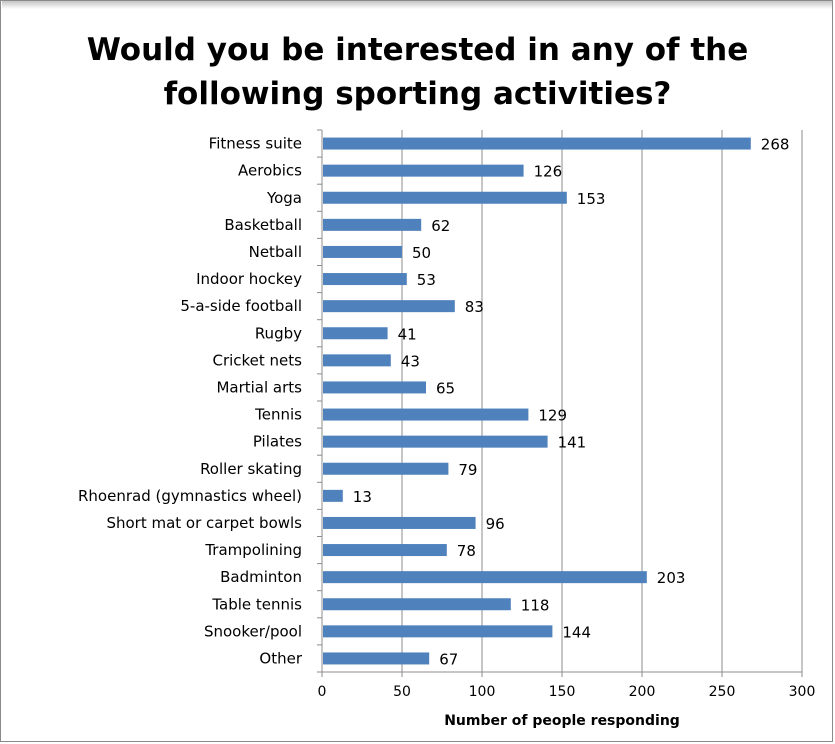 This screenshot has width=835, height=744. Describe the element at coordinates (322, 692) in the screenshot. I see `x-tick-label: 0` at that location.